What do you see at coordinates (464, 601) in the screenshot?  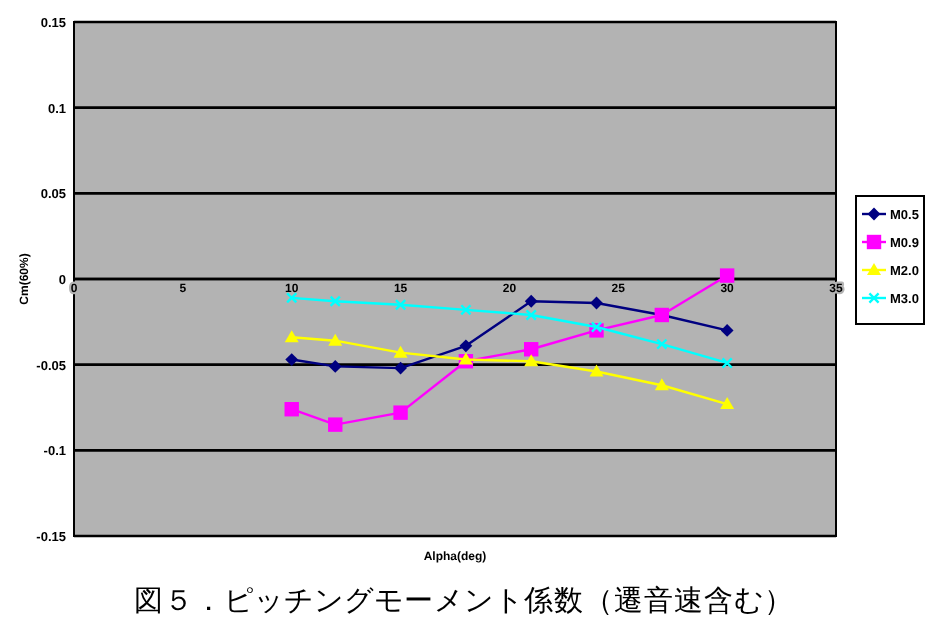 I see `caption: 図５．ピッチングモーメント係数（遷音速含む）` at bounding box center [464, 601].